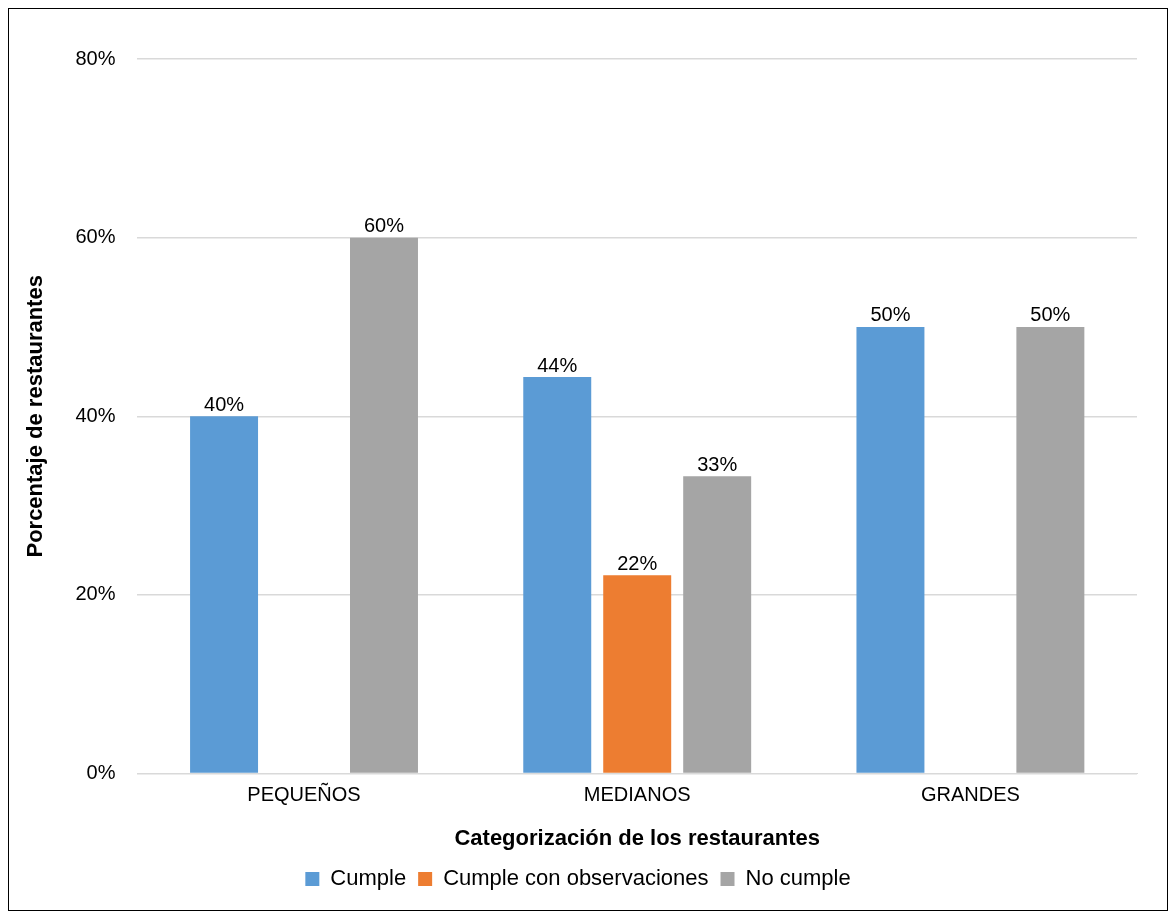  I want to click on y-tick-label: 80%, so click(95, 57).